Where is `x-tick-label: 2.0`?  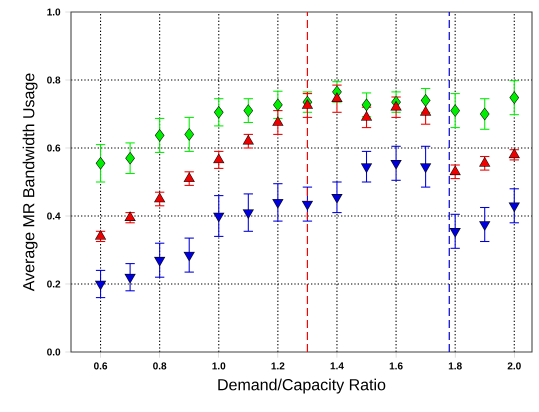
x-tick-label: 2.0 is located at coordinates (514, 366).